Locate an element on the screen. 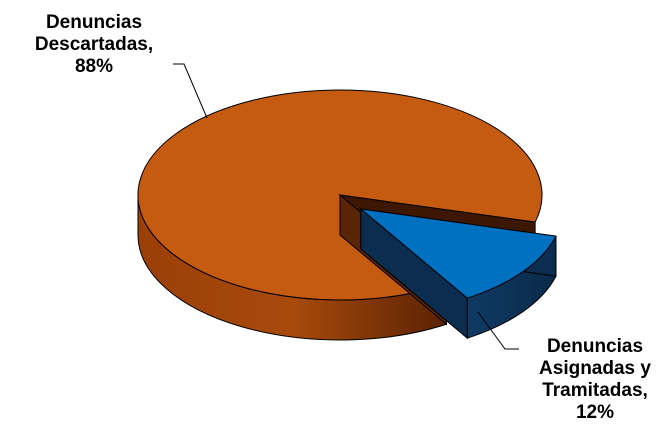 Image resolution: width=671 pixels, height=443 pixels. data-label-2-line-3: Tramitadas, is located at coordinates (595, 390).